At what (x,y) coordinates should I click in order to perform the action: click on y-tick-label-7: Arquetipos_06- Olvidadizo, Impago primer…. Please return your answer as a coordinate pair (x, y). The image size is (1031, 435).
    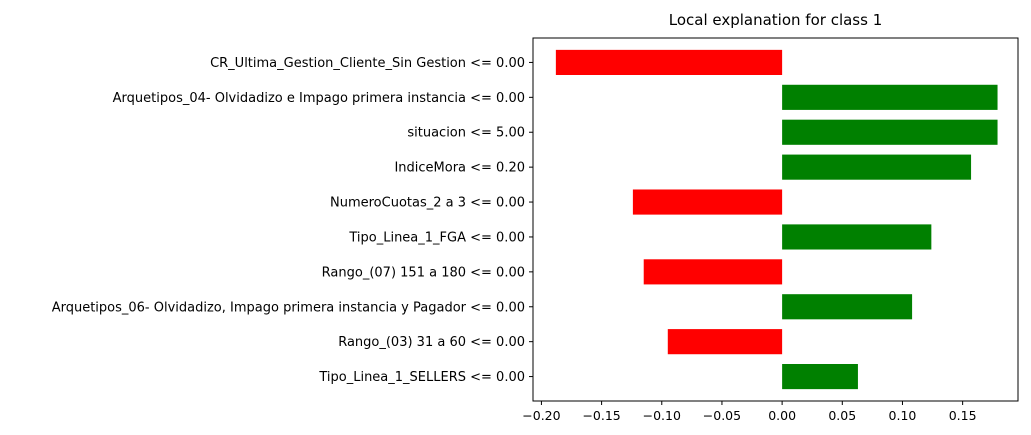
    Looking at the image, I should click on (288, 307).